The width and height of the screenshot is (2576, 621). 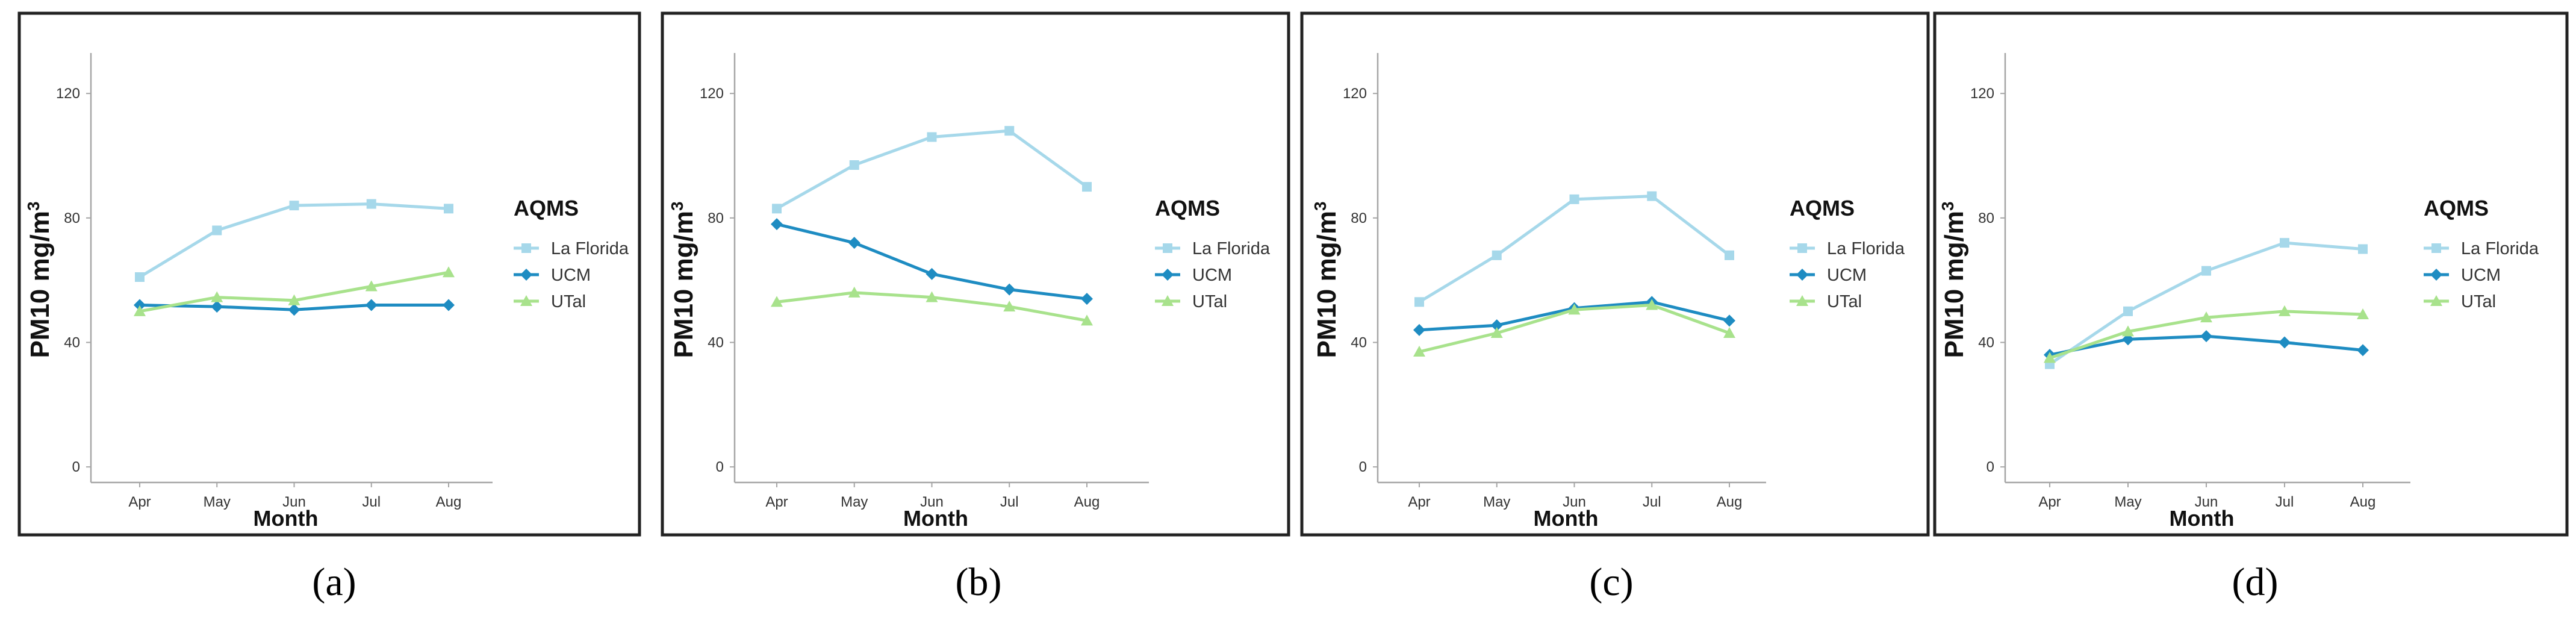 I want to click on x-axis-title: Month, so click(x=287, y=518).